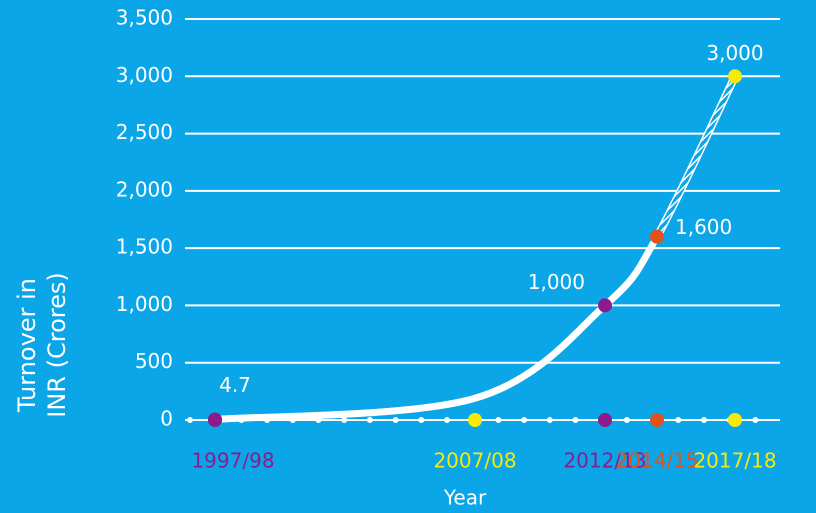  What do you see at coordinates (144, 18) in the screenshot?
I see `y-tick-label: 3,500` at bounding box center [144, 18].